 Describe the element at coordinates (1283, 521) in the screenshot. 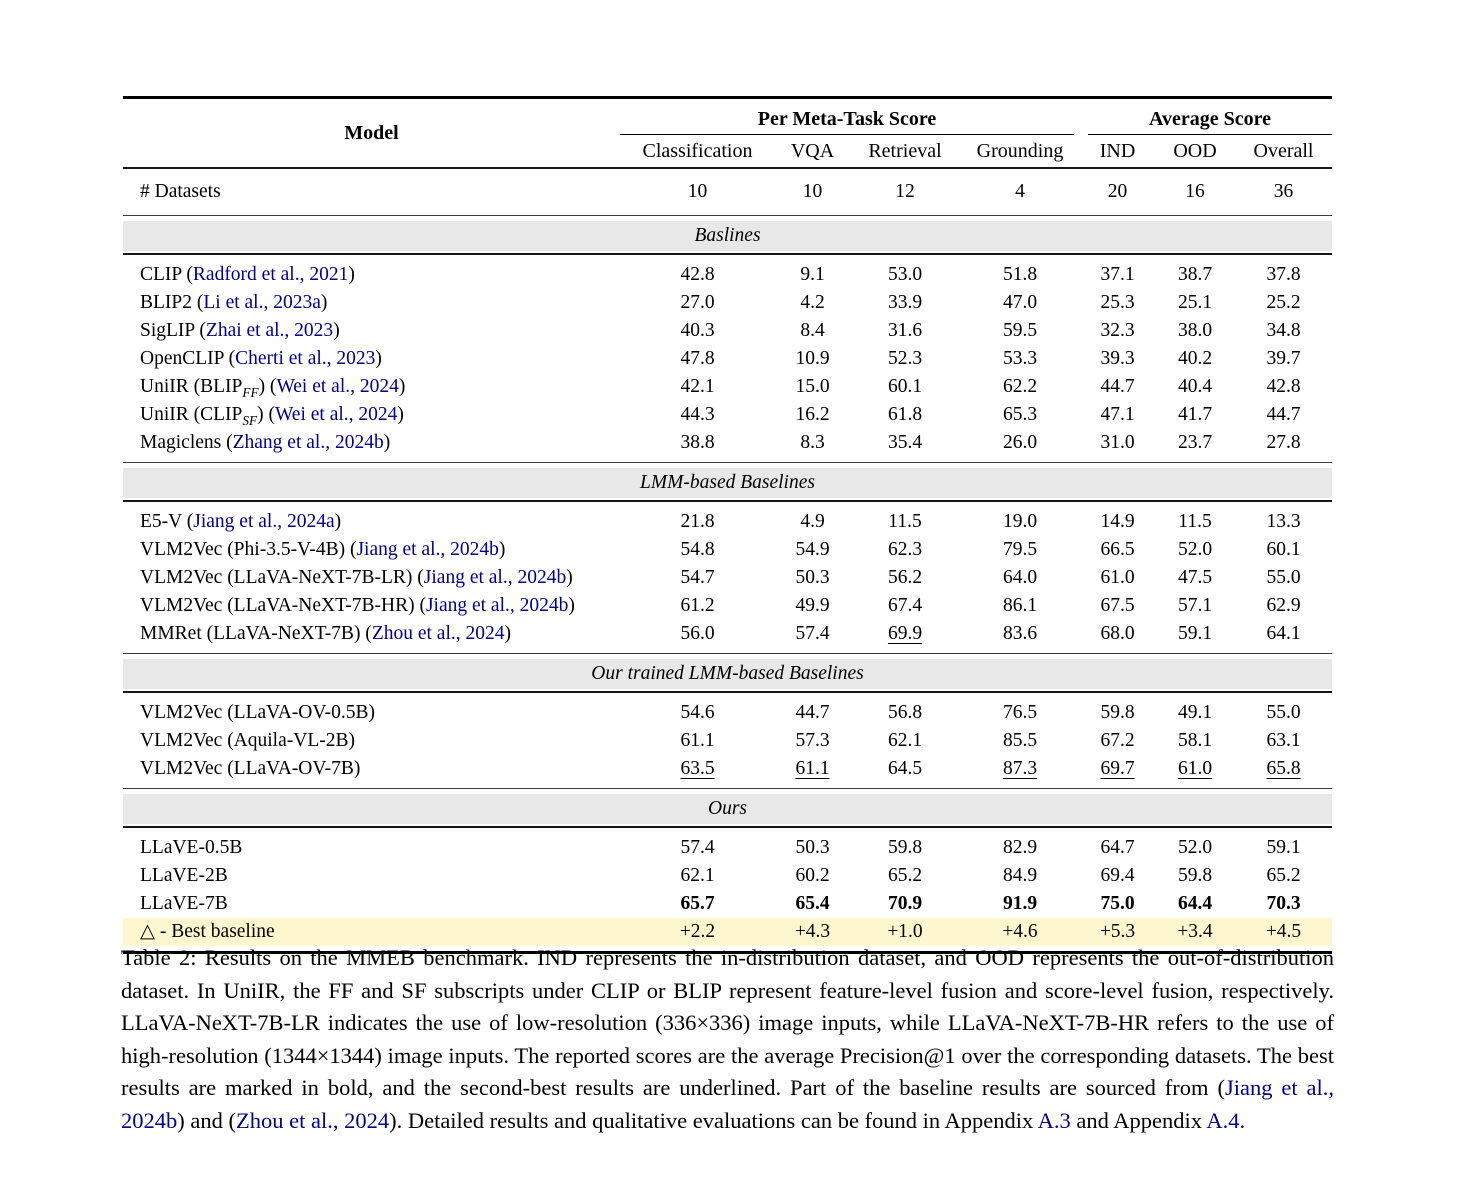

I see `value: 13.3` at that location.